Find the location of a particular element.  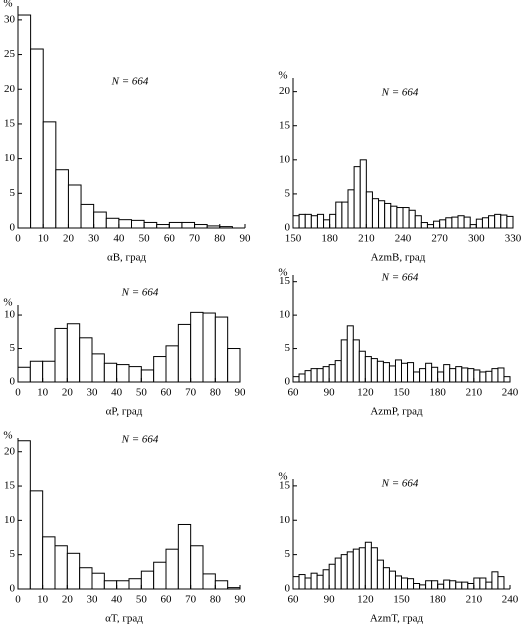

x-tick-label: 210 is located at coordinates (474, 393).